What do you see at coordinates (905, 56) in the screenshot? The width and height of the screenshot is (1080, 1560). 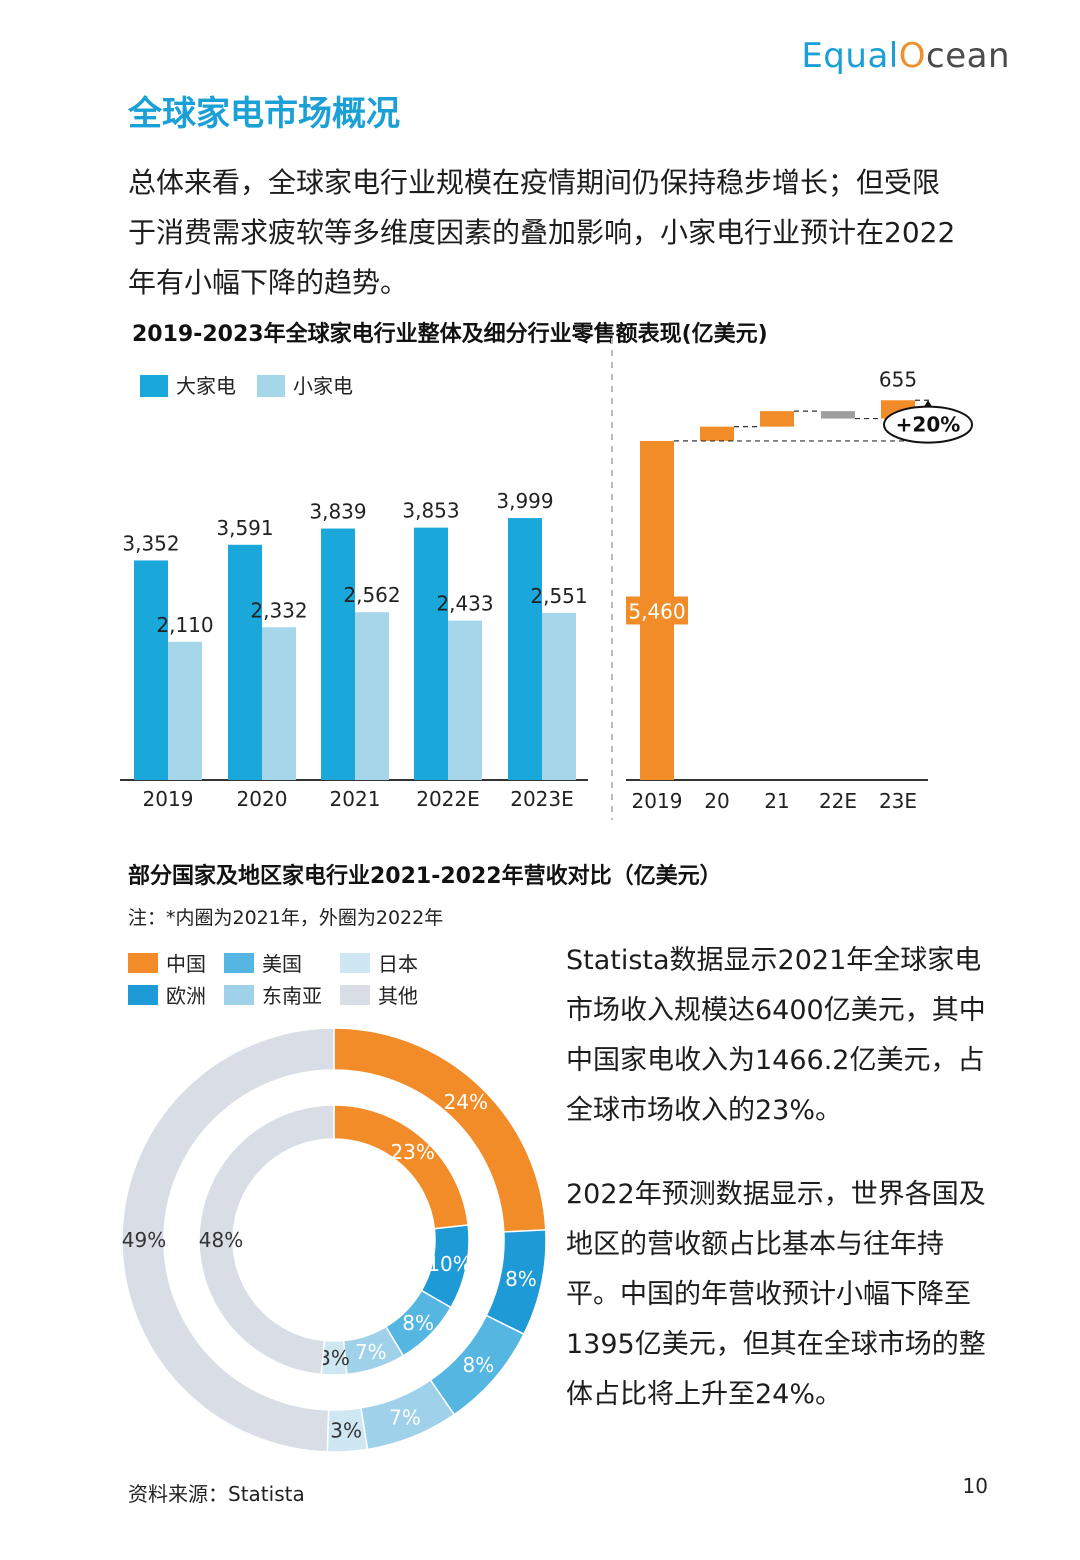 I see `equalocean-logo: EqualOcean` at bounding box center [905, 56].